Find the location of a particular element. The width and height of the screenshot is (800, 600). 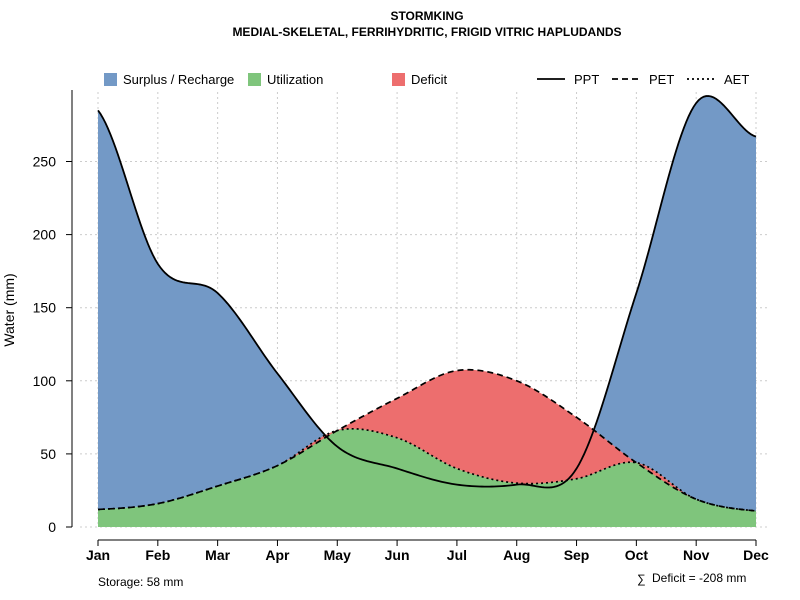

storage-annotation: Storage: 58 mm is located at coordinates (140, 582).